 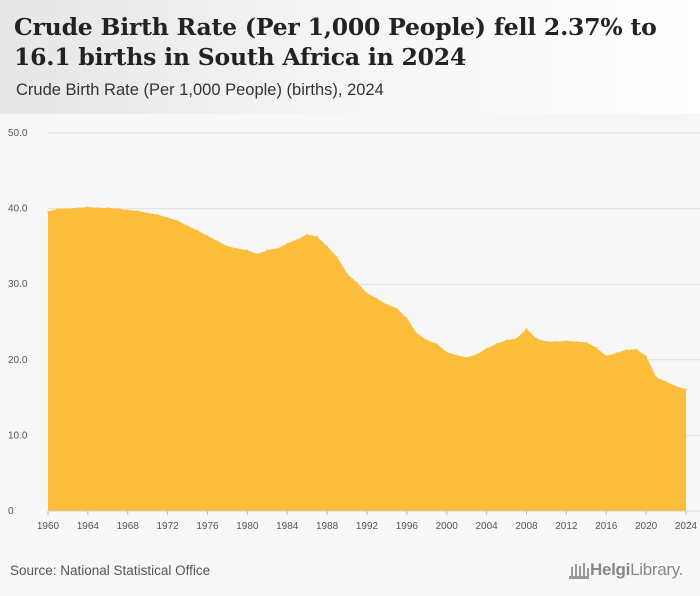 I want to click on x-tick-label: 1964, so click(x=88, y=526).